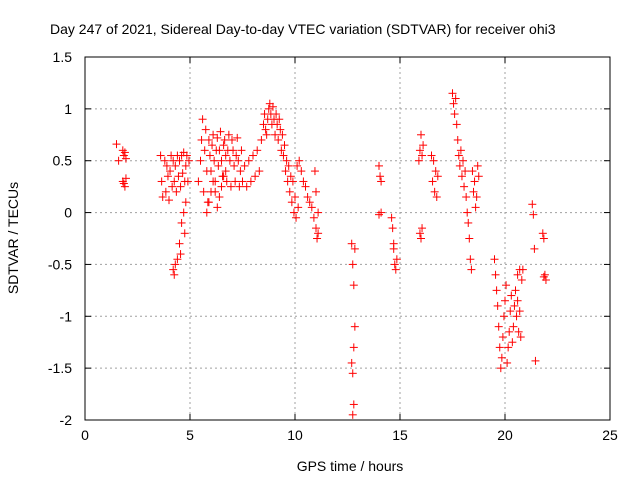  I want to click on y-tick-label: 1.5, so click(63, 57).